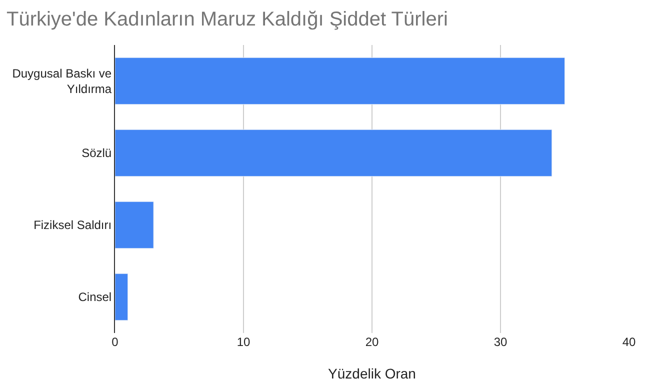 The image size is (649, 391). What do you see at coordinates (115, 342) in the screenshot?
I see `x-tick-label: 0` at bounding box center [115, 342].